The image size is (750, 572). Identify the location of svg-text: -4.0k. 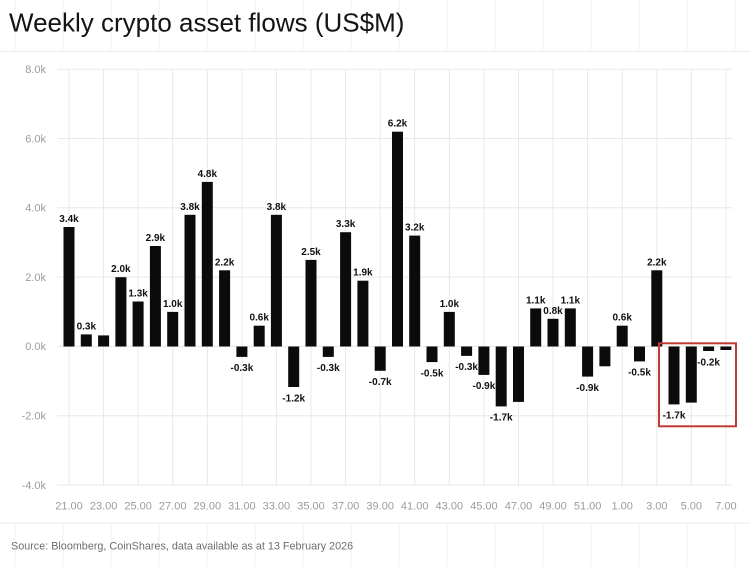
(34, 486).